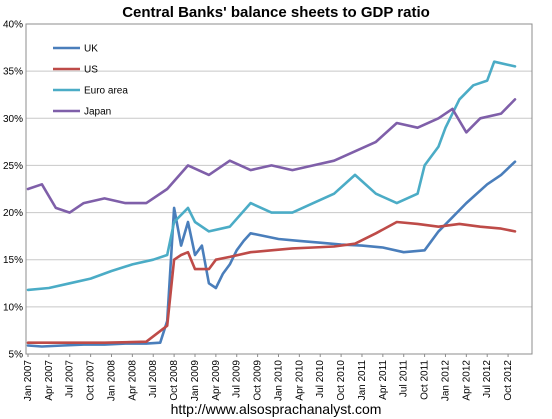 The height and width of the screenshot is (419, 552). Describe the element at coordinates (299, 380) in the screenshot. I see `x-tick-label: Apr 2010` at that location.